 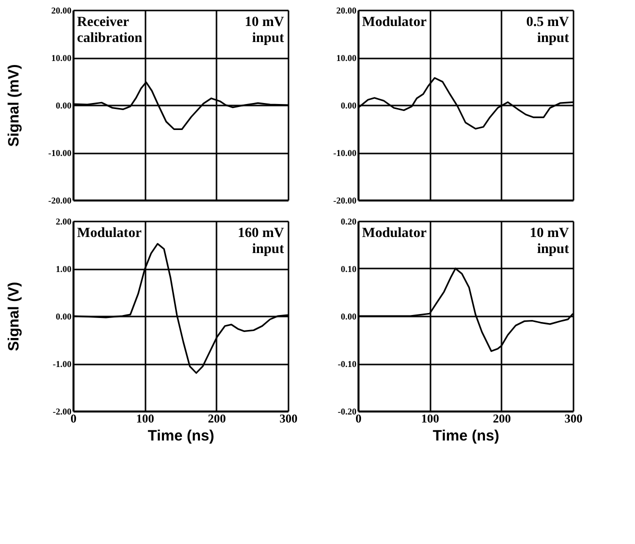 What do you see at coordinates (110, 30) in the screenshot?
I see `annotation: Receiver calibration` at bounding box center [110, 30].